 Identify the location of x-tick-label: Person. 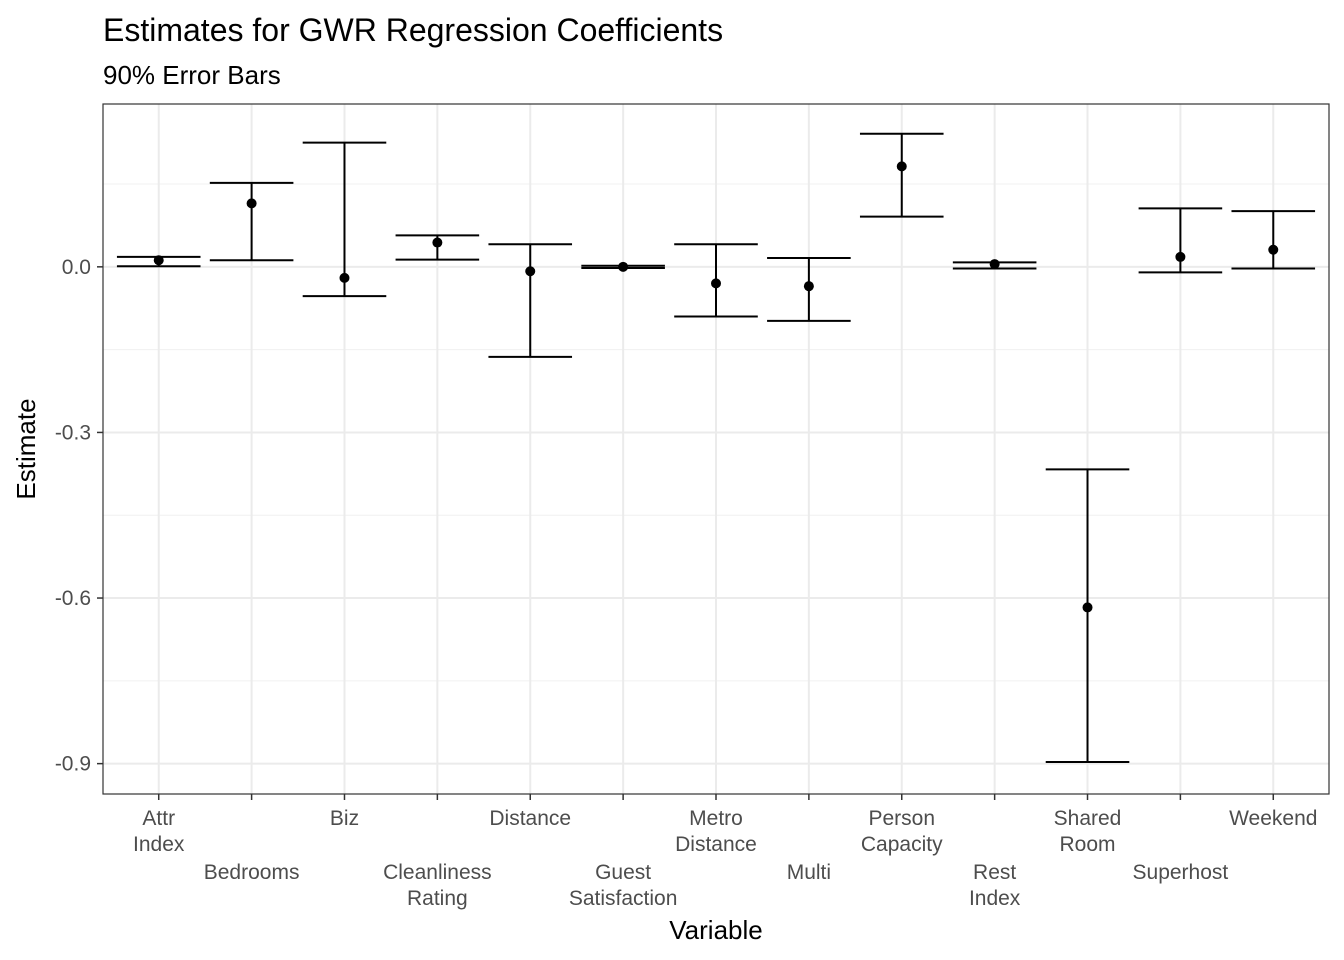
(901, 818).